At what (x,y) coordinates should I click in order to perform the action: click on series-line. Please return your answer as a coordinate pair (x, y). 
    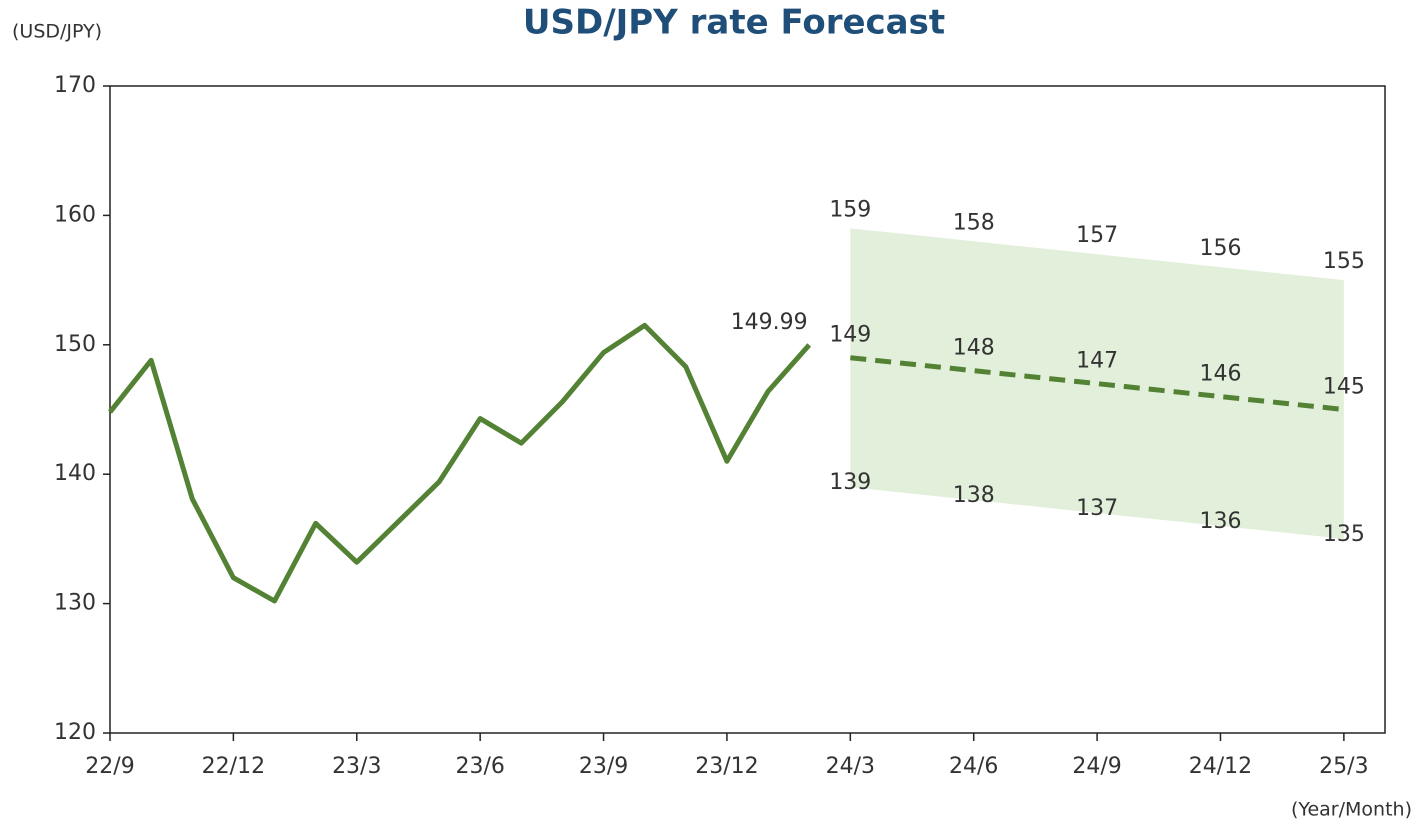
    Looking at the image, I should click on (1097, 383).